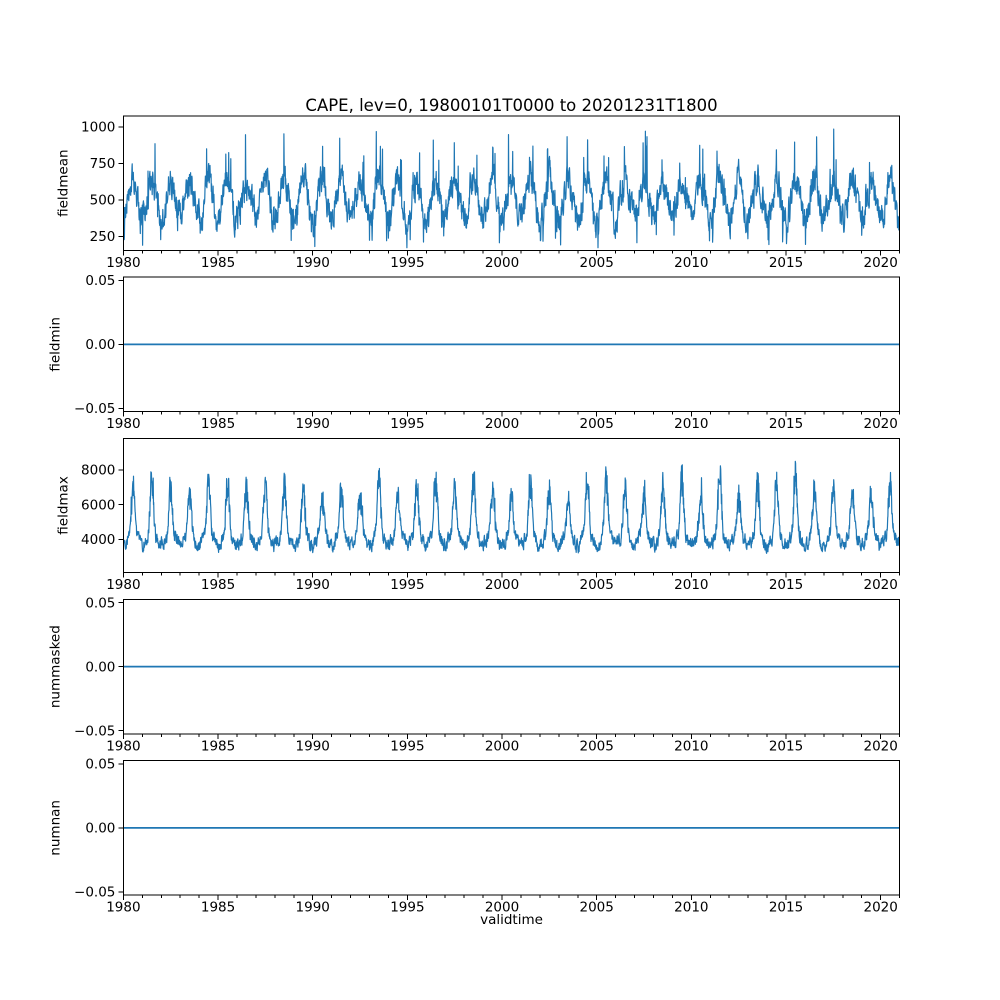  What do you see at coordinates (56, 666) in the screenshot?
I see `y-axis-label-nummasked: nummasked` at bounding box center [56, 666].